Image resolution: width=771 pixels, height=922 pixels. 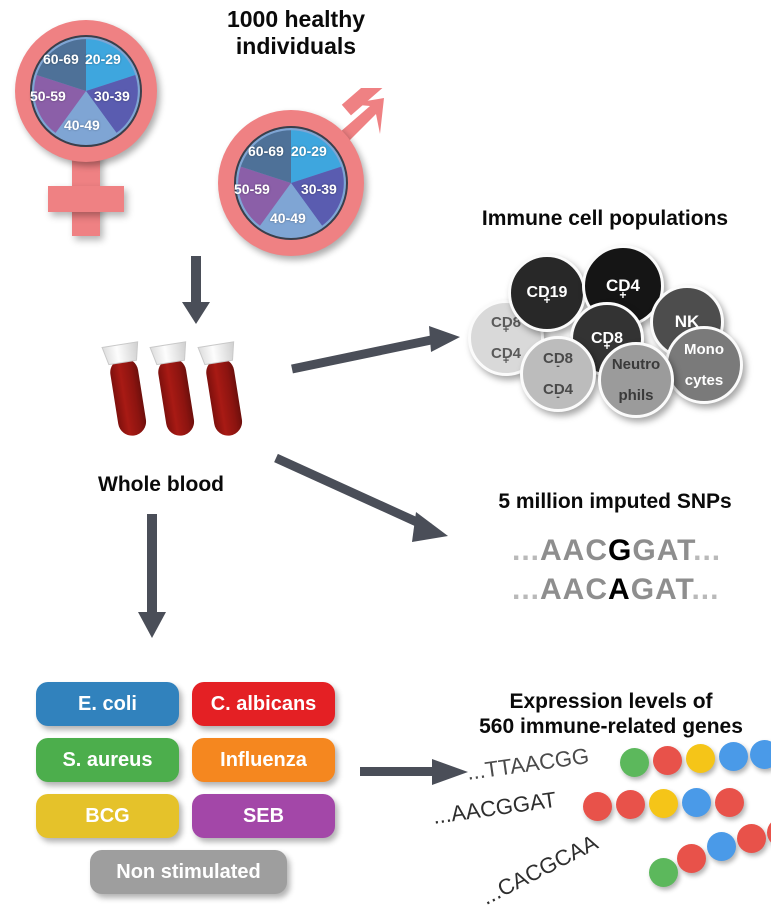 I want to click on immune-cell-label: CD8 +, so click(x=606, y=341).